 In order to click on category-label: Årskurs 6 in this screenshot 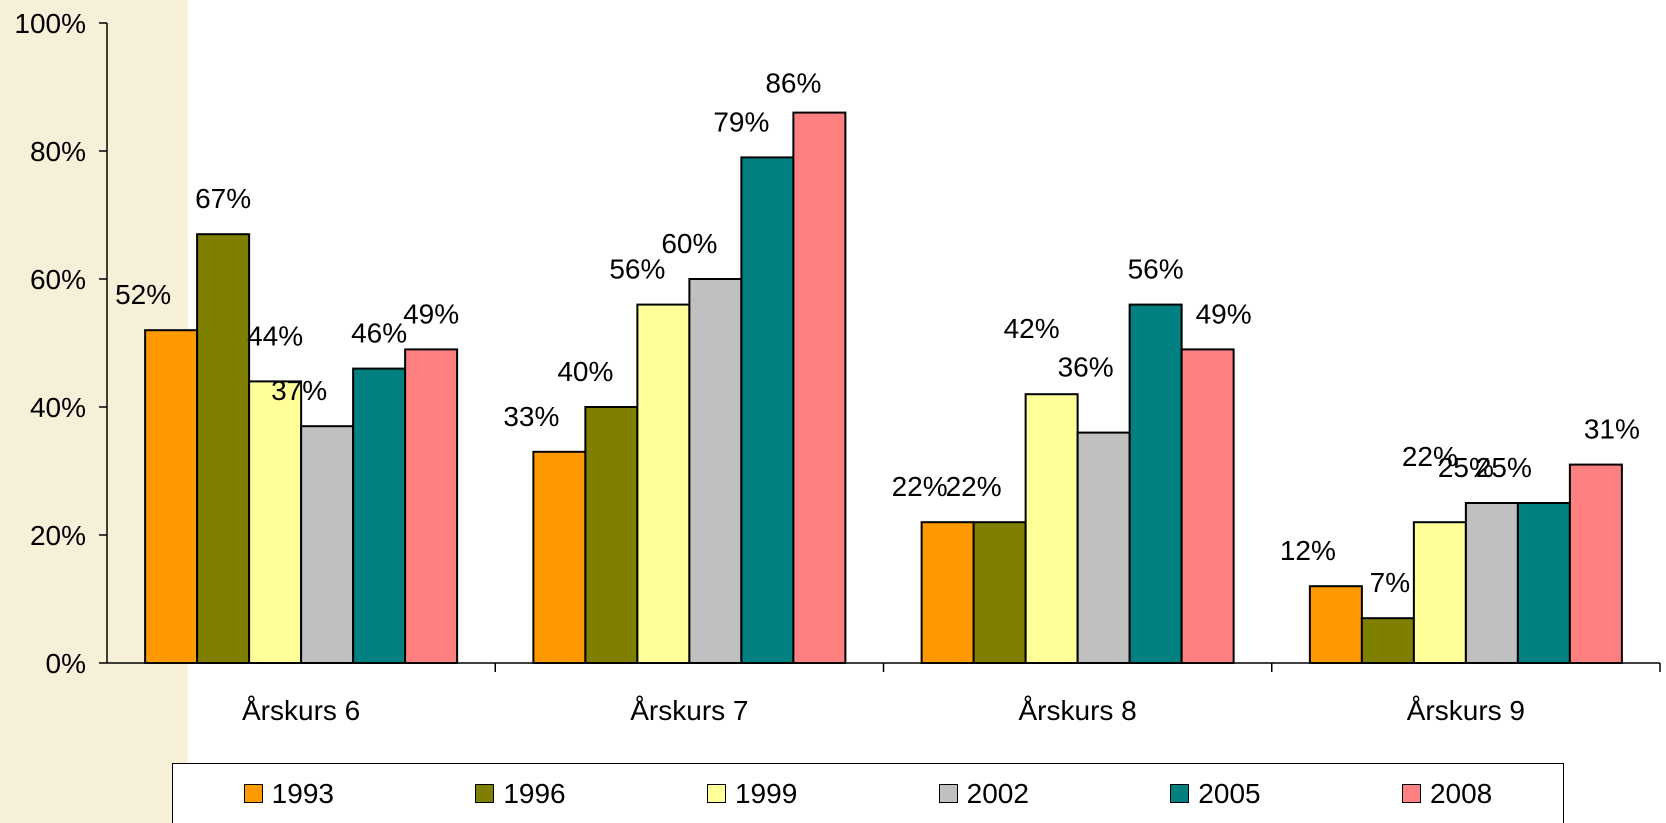, I will do `click(301, 710)`.